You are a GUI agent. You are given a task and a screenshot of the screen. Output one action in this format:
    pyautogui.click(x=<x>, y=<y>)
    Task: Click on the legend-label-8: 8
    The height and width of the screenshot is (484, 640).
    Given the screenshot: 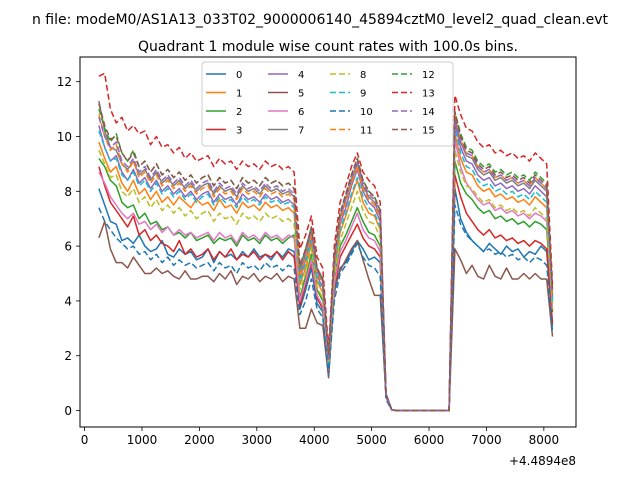 What is the action you would take?
    pyautogui.click(x=363, y=75)
    